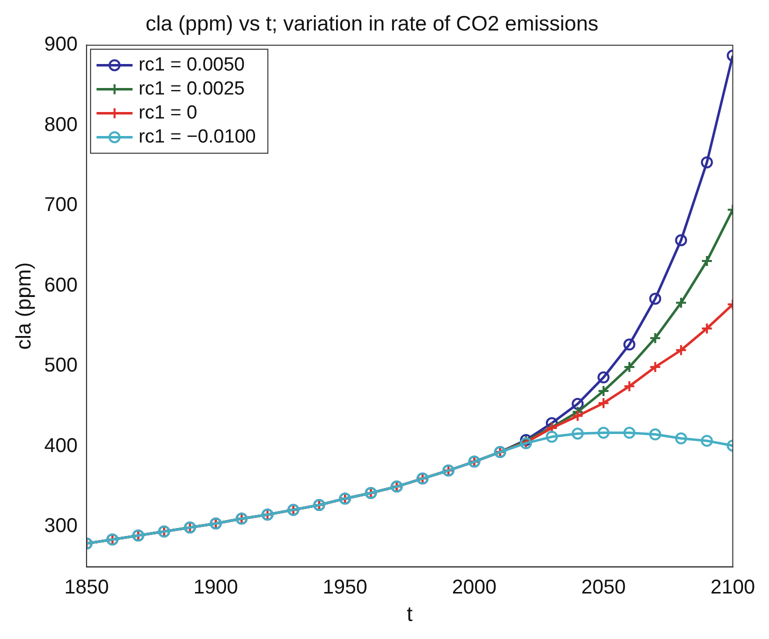 The image size is (769, 639). Describe the element at coordinates (345, 587) in the screenshot. I see `x-tick-label: 1950` at that location.